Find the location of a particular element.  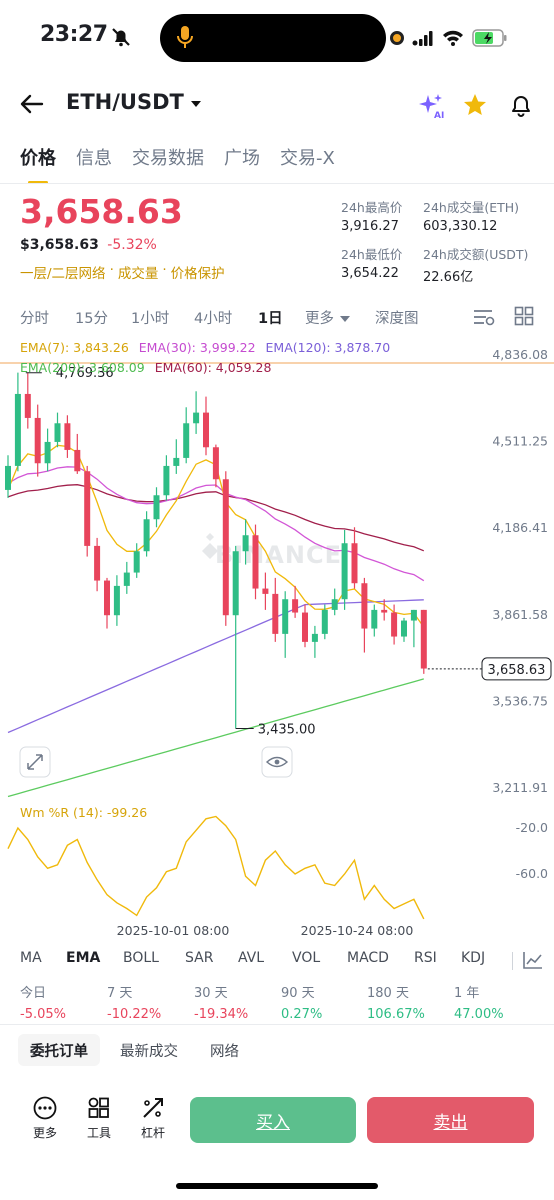

y-tick-label: 3,536.75 is located at coordinates (520, 700).